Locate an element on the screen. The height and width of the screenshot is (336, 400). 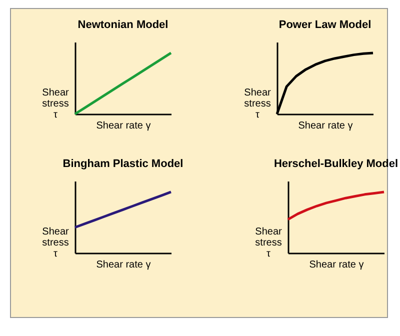
chart-title: Bingham Plastic Model is located at coordinates (123, 164).